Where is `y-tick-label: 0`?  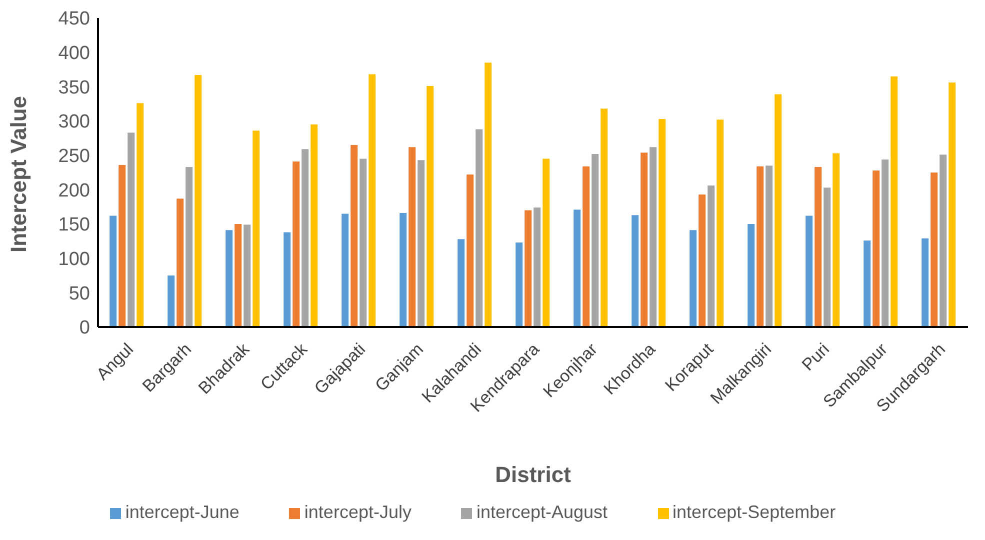
y-tick-label: 0 is located at coordinates (84, 328).